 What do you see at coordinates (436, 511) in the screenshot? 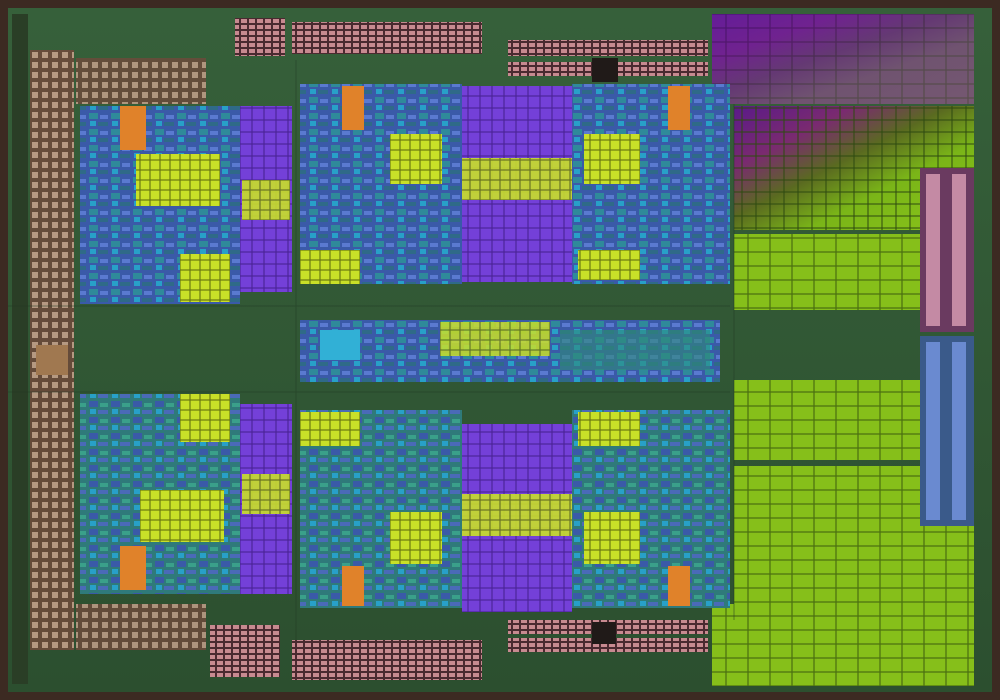
I see `core-lower-middle` at bounding box center [436, 511].